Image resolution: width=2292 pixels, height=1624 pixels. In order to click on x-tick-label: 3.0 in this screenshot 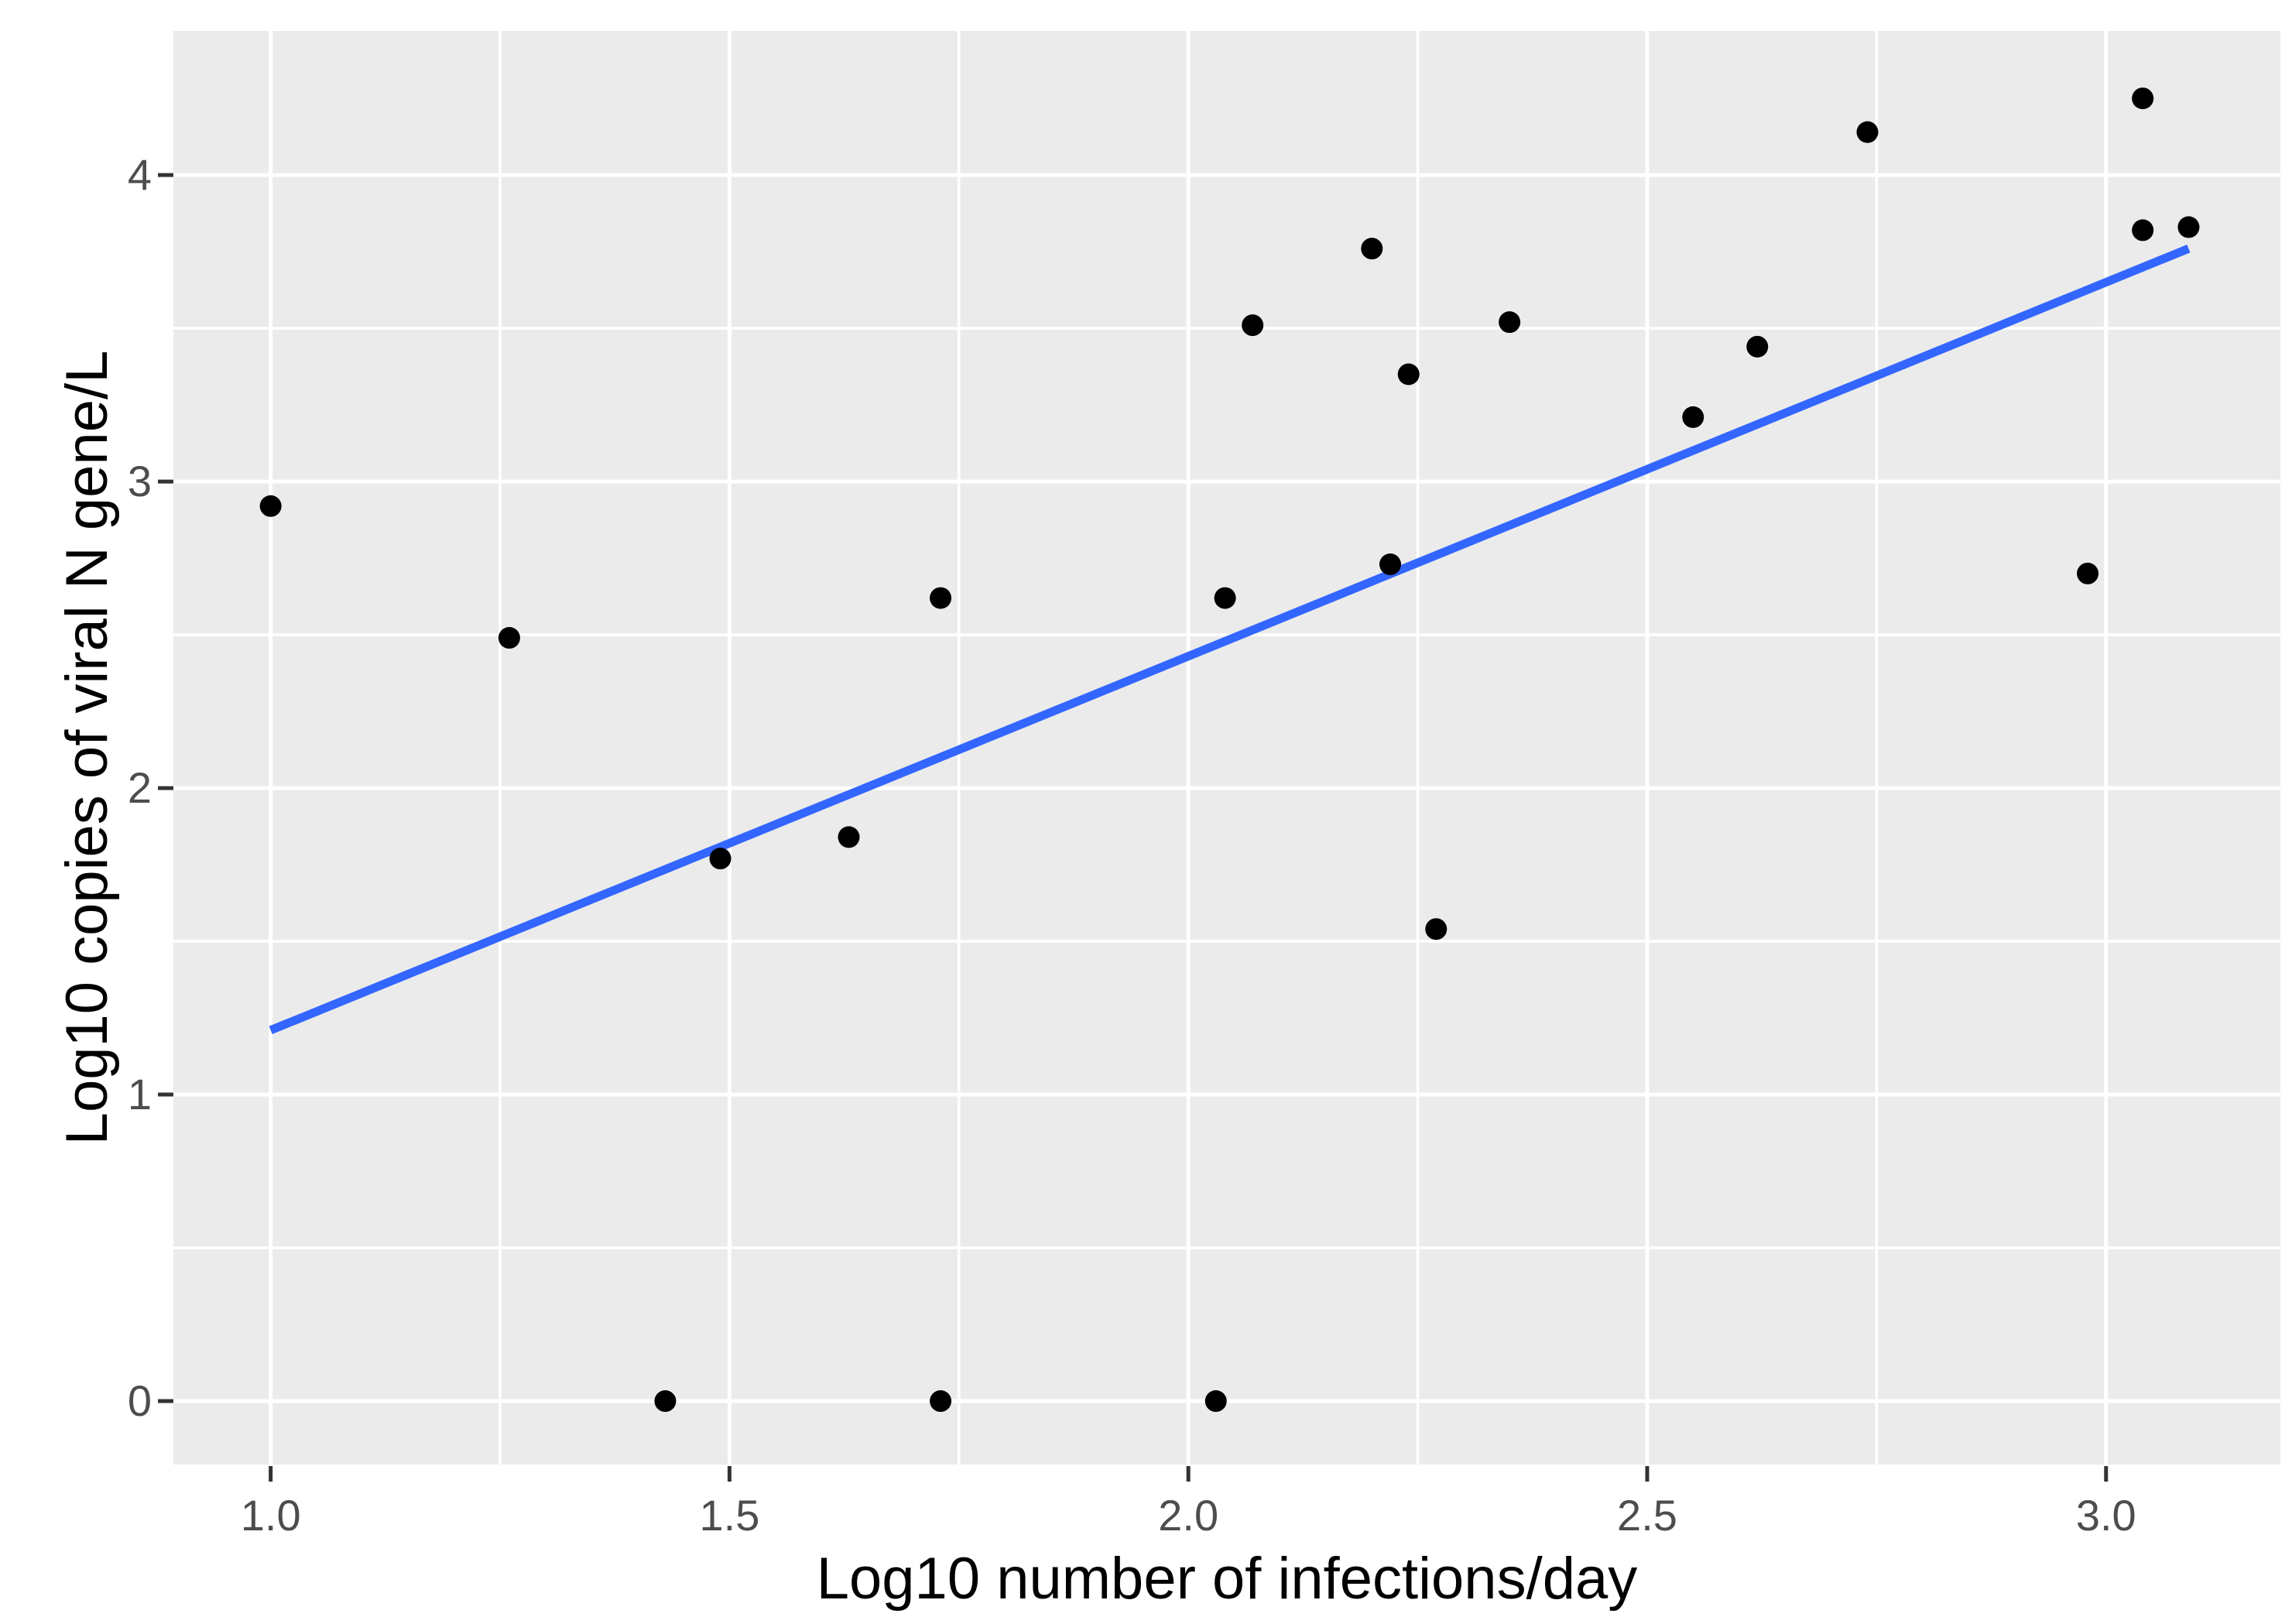, I will do `click(2106, 1515)`.